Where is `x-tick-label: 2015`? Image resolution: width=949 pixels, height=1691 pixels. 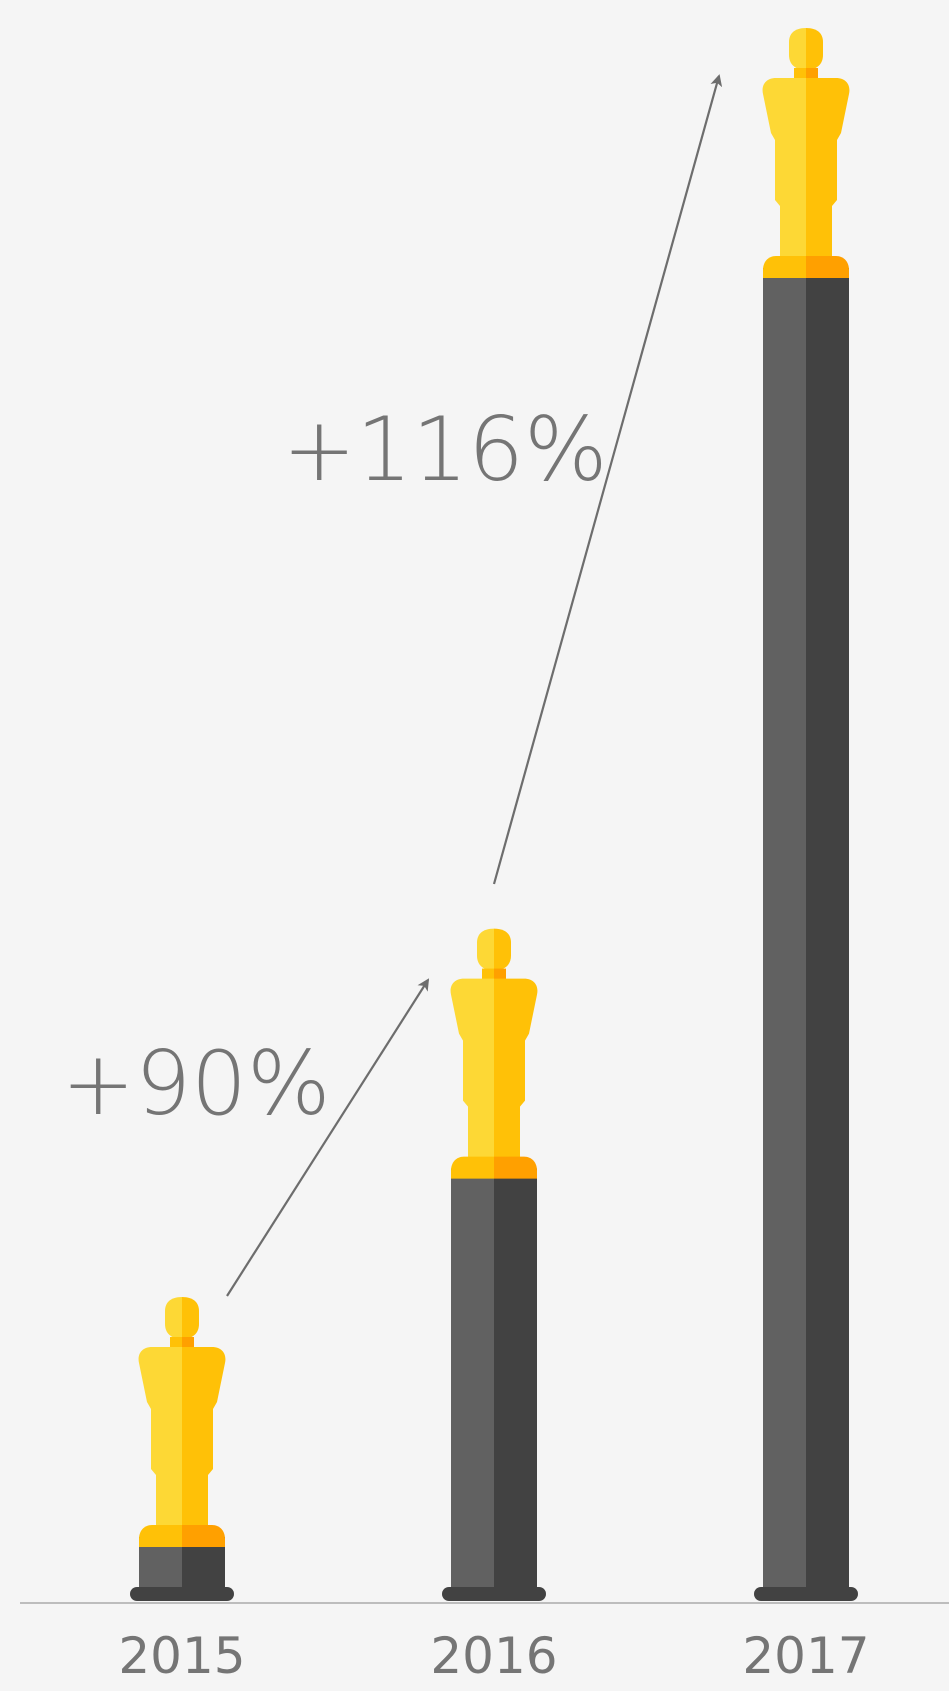
x-tick-label: 2015 is located at coordinates (181, 1656).